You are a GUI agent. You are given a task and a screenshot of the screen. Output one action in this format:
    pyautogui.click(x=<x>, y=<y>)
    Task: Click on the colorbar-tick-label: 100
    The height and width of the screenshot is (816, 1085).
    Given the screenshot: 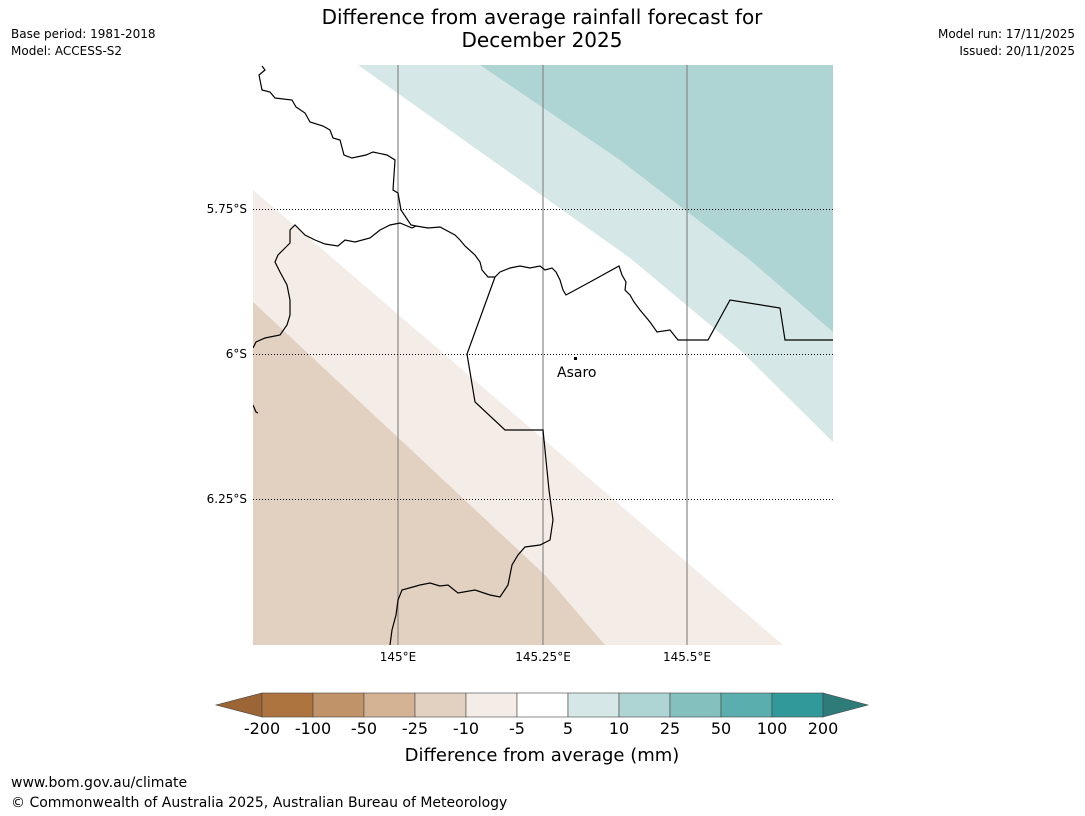 What is the action you would take?
    pyautogui.click(x=772, y=728)
    